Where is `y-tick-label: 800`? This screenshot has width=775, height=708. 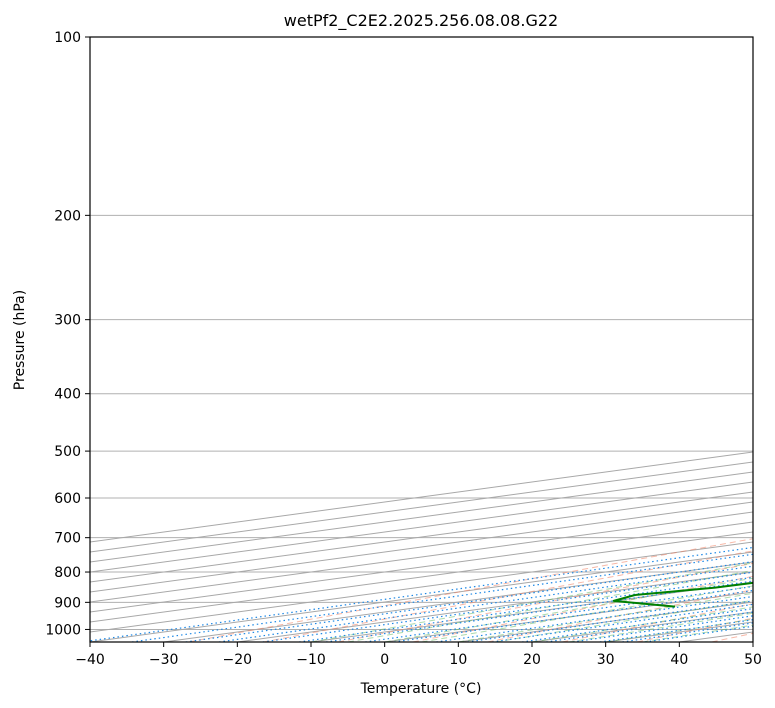 y-tick-label: 800 is located at coordinates (67, 573).